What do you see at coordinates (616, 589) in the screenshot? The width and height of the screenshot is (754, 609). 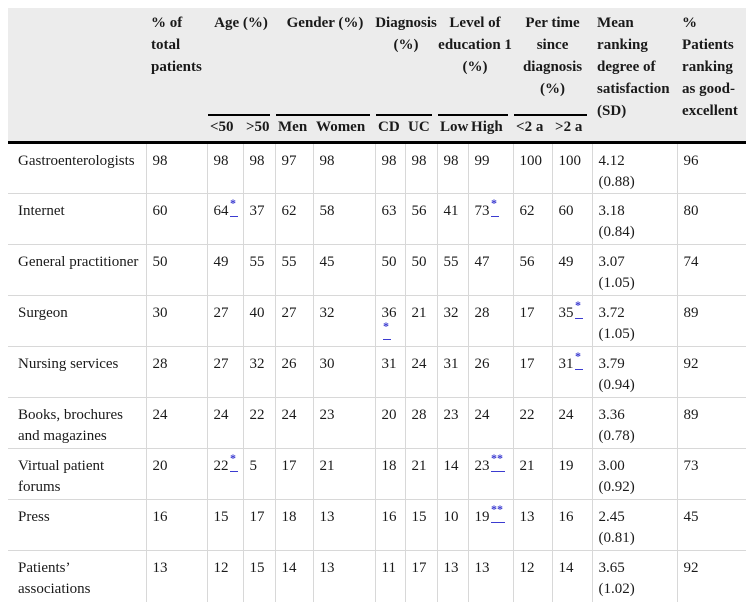 I see `sd-value: (1.02)` at bounding box center [616, 589].